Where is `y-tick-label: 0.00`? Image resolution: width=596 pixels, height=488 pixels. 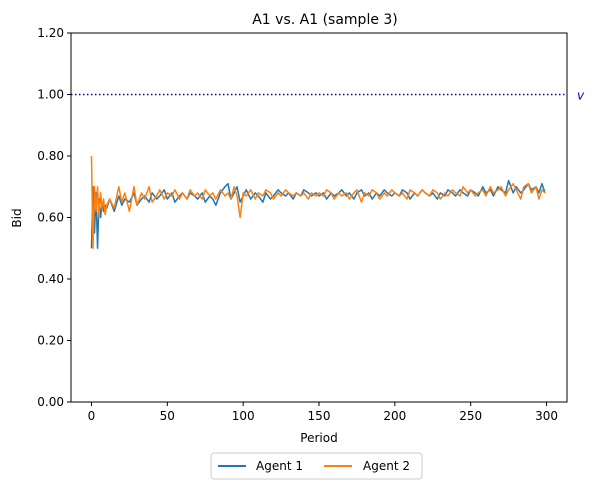 y-tick-label: 0.00 is located at coordinates (50, 402).